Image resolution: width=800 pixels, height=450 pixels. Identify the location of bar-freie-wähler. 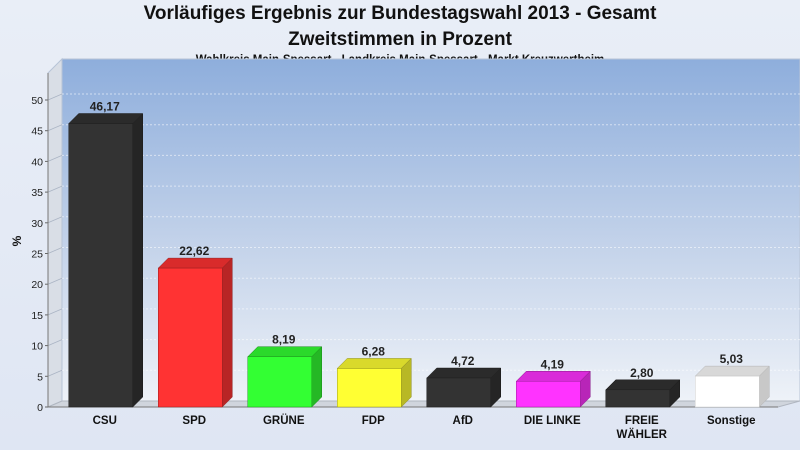
(643, 393).